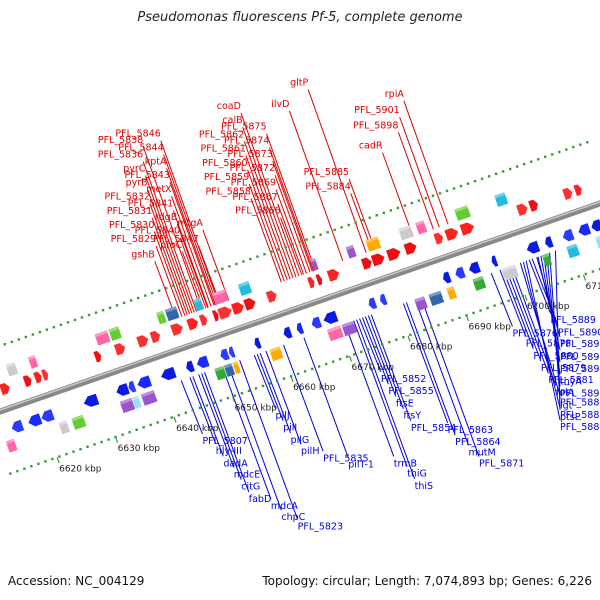 This screenshot has height=600, width=600. Describe the element at coordinates (580, 344) in the screenshot. I see `reverse-gene-label: PFL_5892` at that location.